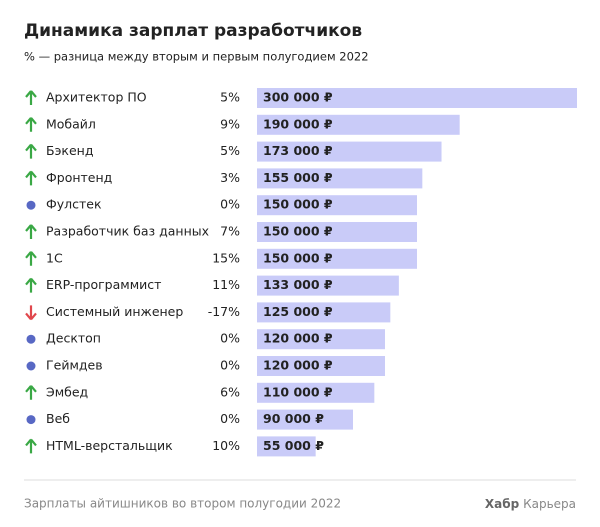 The width and height of the screenshot is (600, 527). Describe the element at coordinates (226, 257) in the screenshot. I see `change-label: 15%` at that location.